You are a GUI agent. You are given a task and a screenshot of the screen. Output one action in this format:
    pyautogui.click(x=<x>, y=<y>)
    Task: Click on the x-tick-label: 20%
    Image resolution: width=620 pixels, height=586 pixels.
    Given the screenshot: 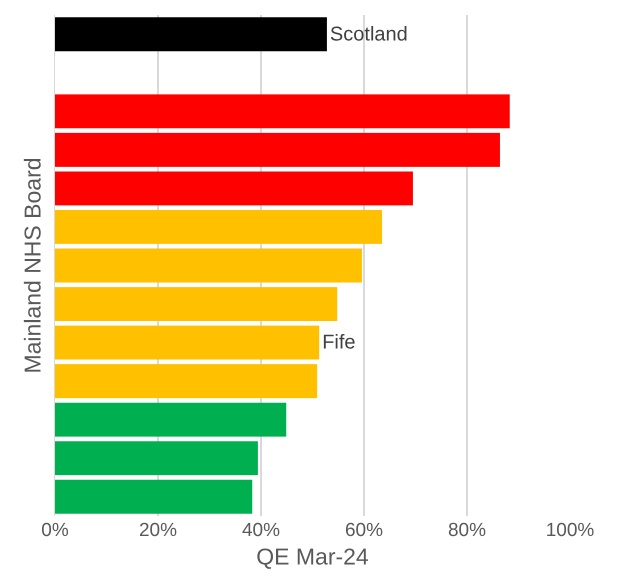 What is the action you would take?
    pyautogui.click(x=158, y=530)
    